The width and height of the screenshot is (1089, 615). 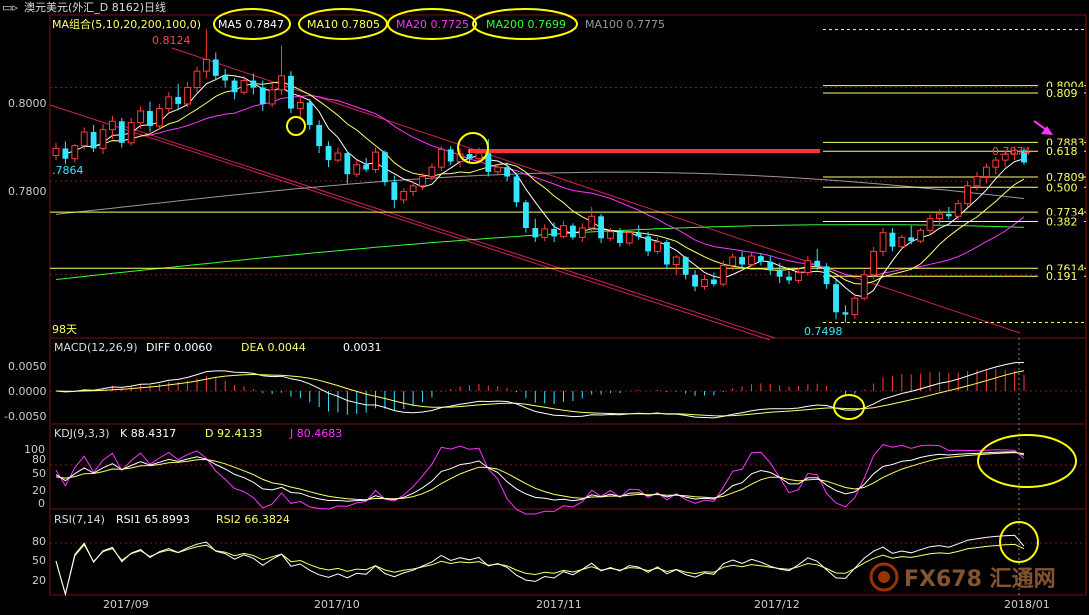 I want to click on date-tick-label: 2017/09, so click(x=126, y=604).